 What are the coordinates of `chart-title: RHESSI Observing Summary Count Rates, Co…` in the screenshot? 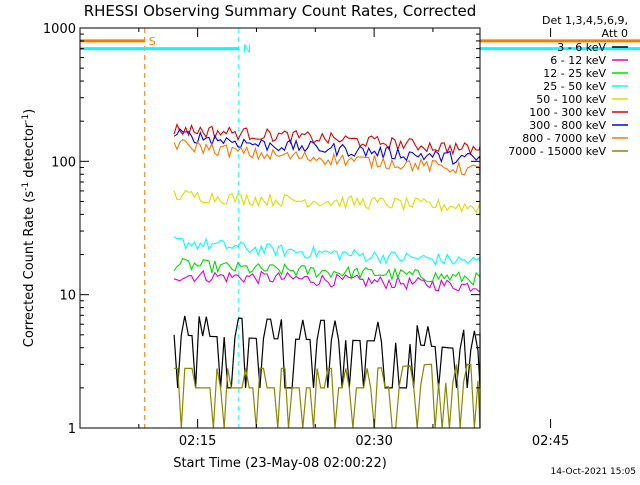 It's located at (280, 11).